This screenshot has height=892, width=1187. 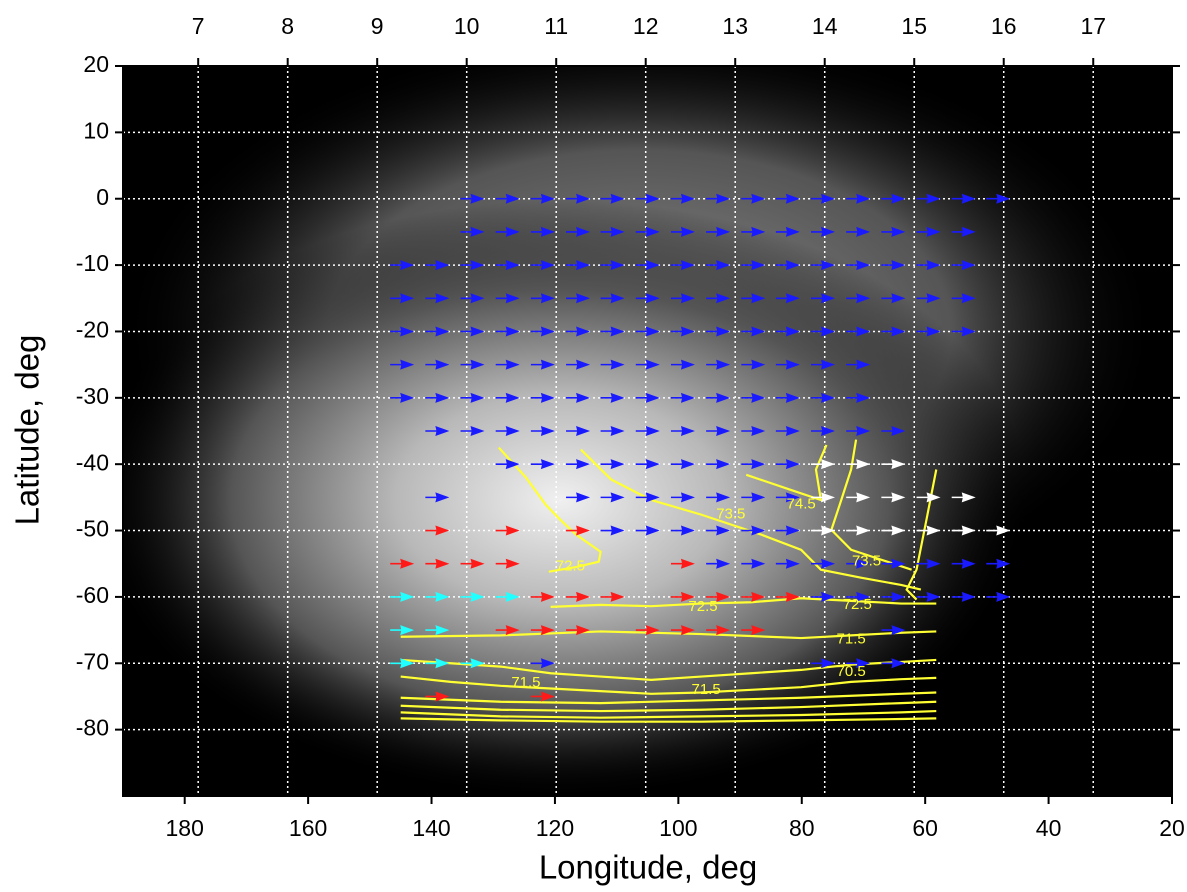 I want to click on contour-label: 72.5, so click(x=857, y=604).